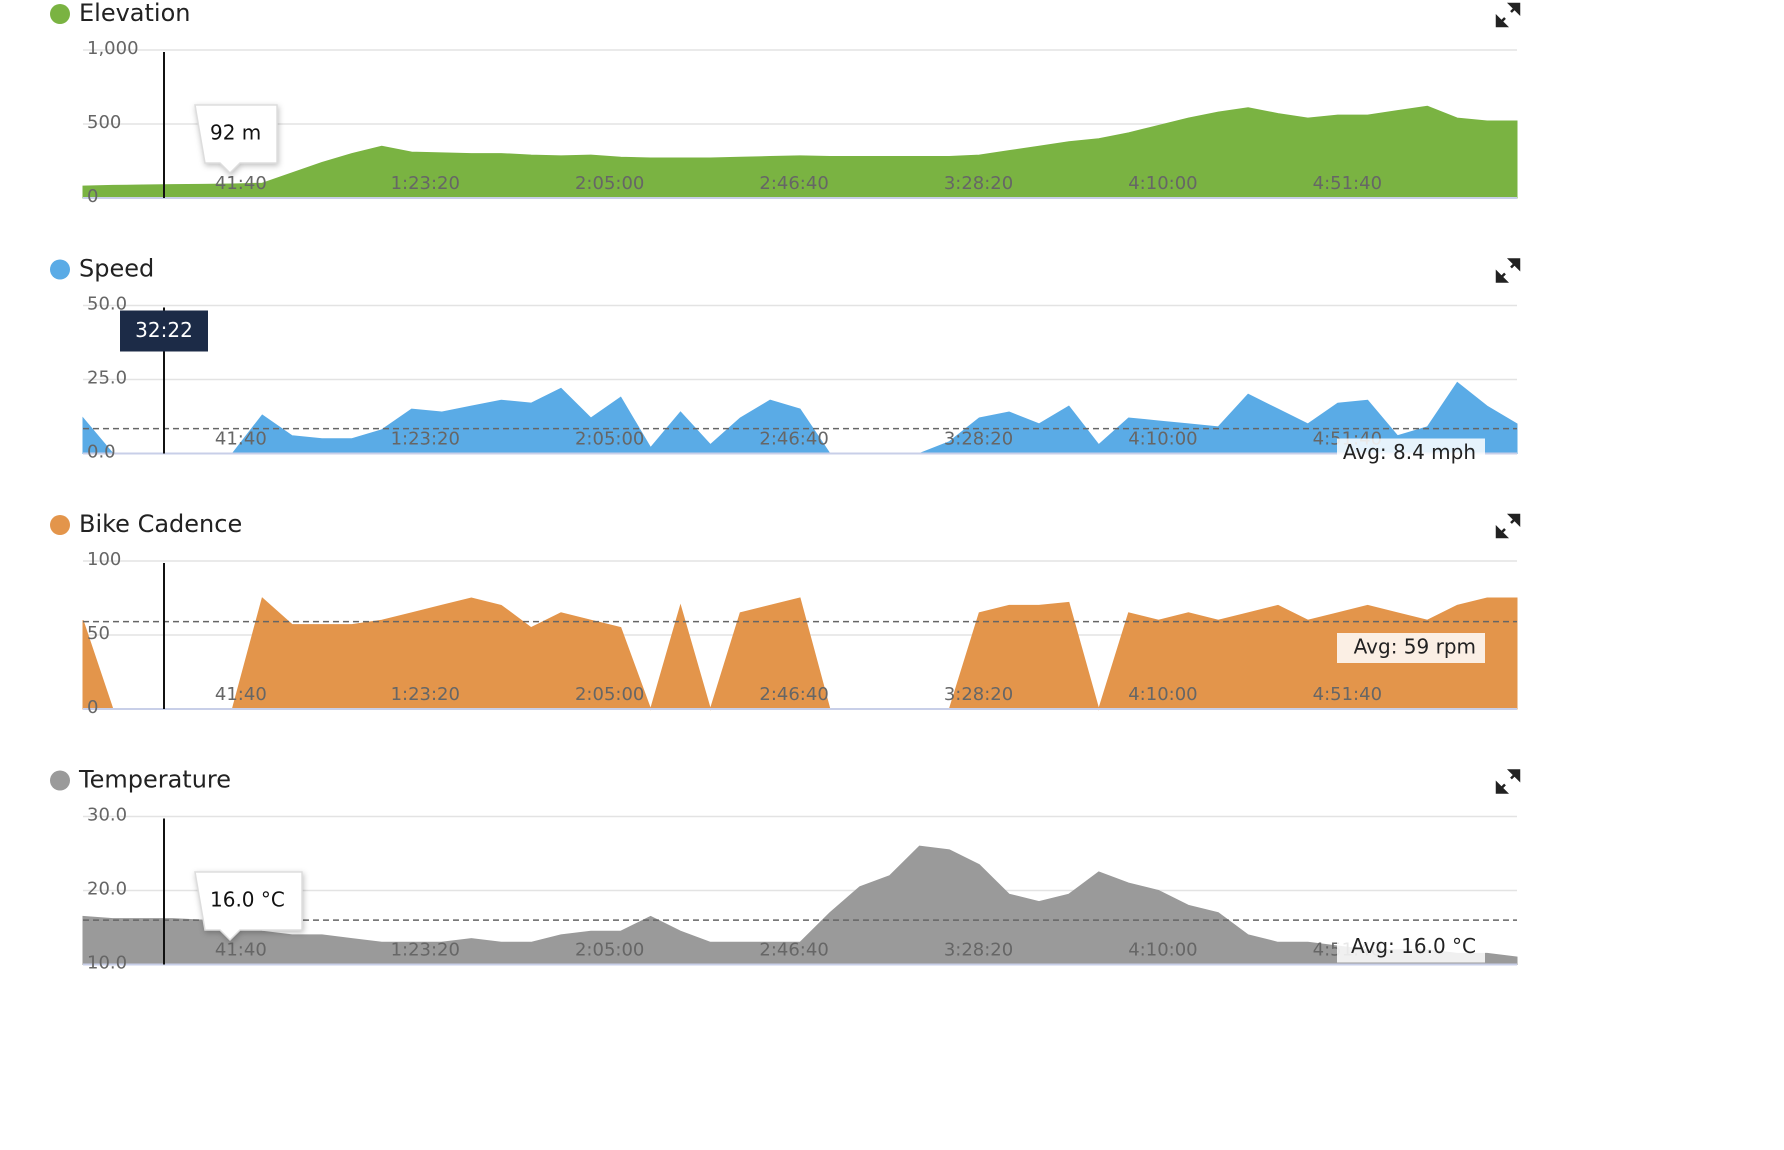 The width and height of the screenshot is (1784, 1150). Describe the element at coordinates (101, 452) in the screenshot. I see `y-tick-label: 0.0` at that location.